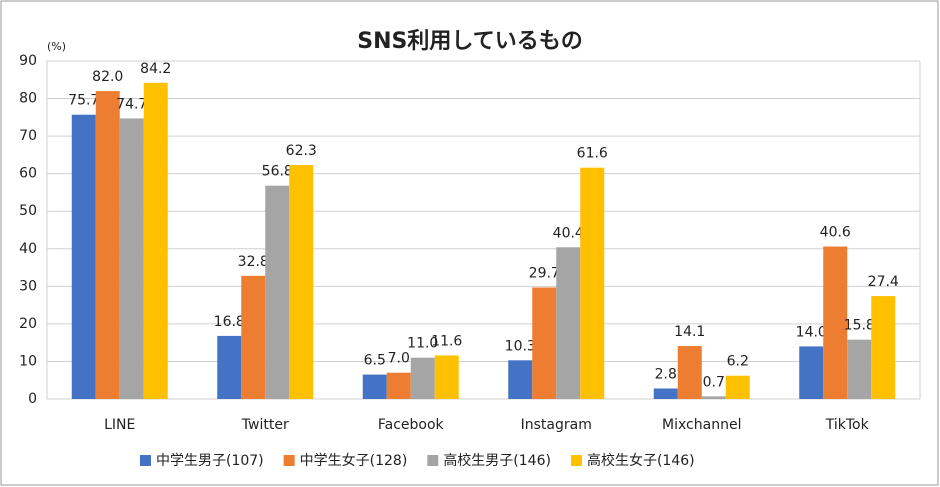  Describe the element at coordinates (301, 151) in the screenshot. I see `data-label: 62.3` at that location.